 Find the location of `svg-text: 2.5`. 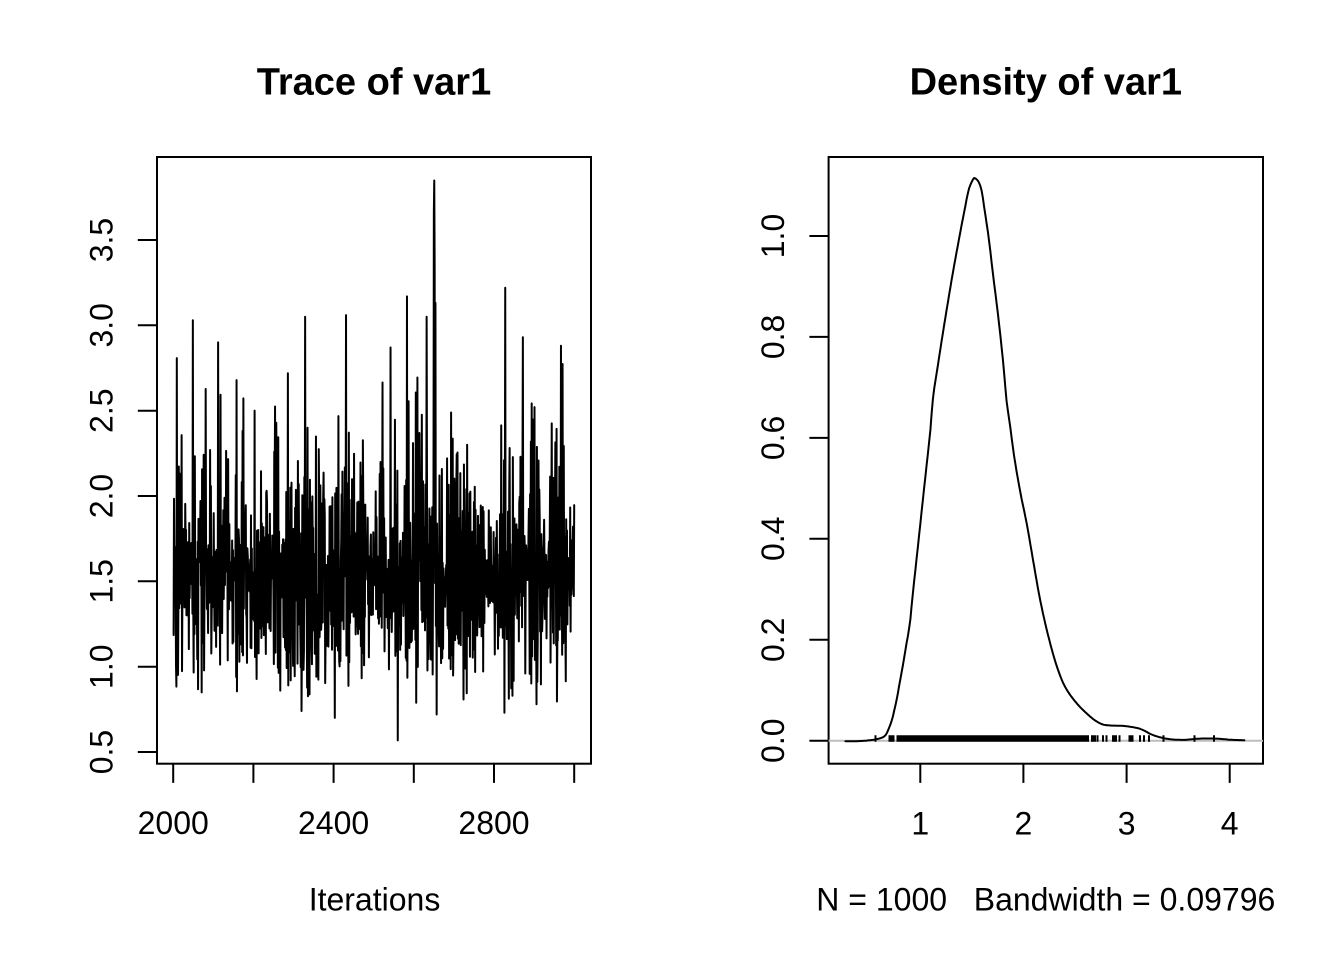

svg-text: 2.5 is located at coordinates (101, 410).